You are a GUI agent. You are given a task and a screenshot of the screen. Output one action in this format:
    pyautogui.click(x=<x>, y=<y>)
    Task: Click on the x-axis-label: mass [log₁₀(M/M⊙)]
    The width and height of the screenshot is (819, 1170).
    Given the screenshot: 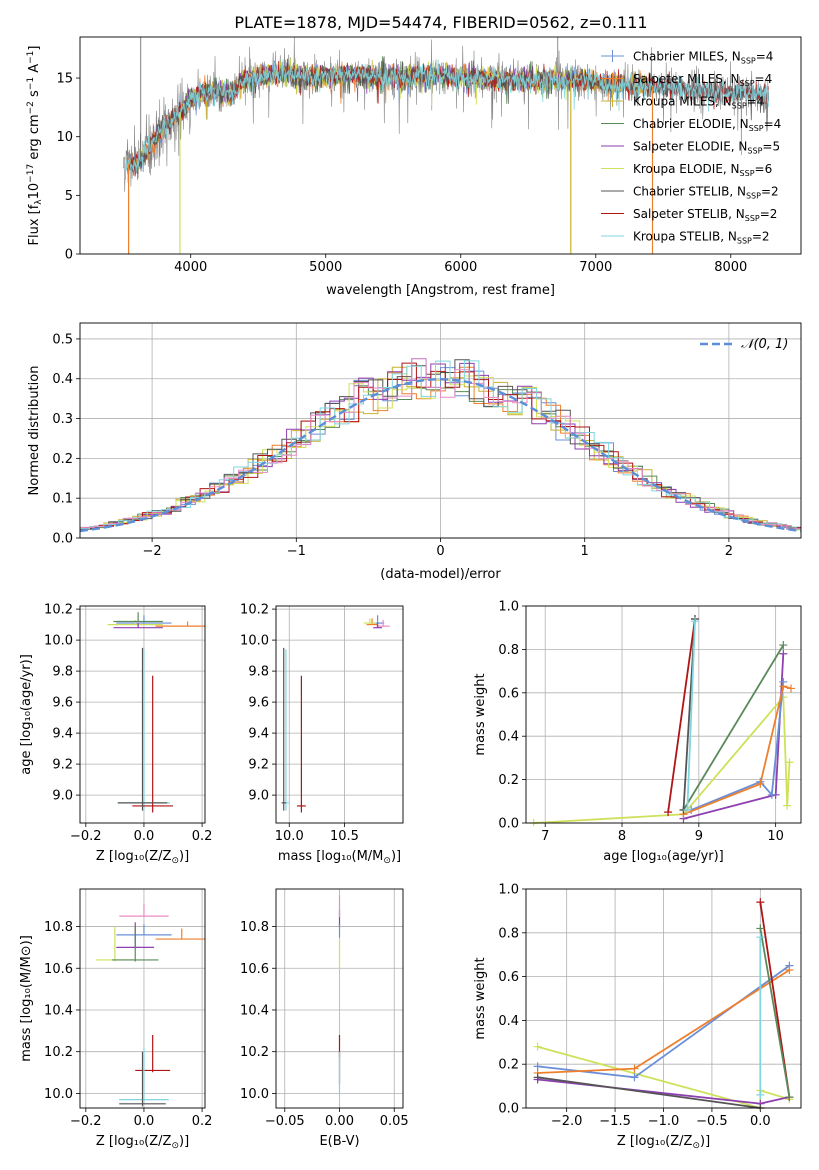 What is the action you would take?
    pyautogui.click(x=339, y=857)
    